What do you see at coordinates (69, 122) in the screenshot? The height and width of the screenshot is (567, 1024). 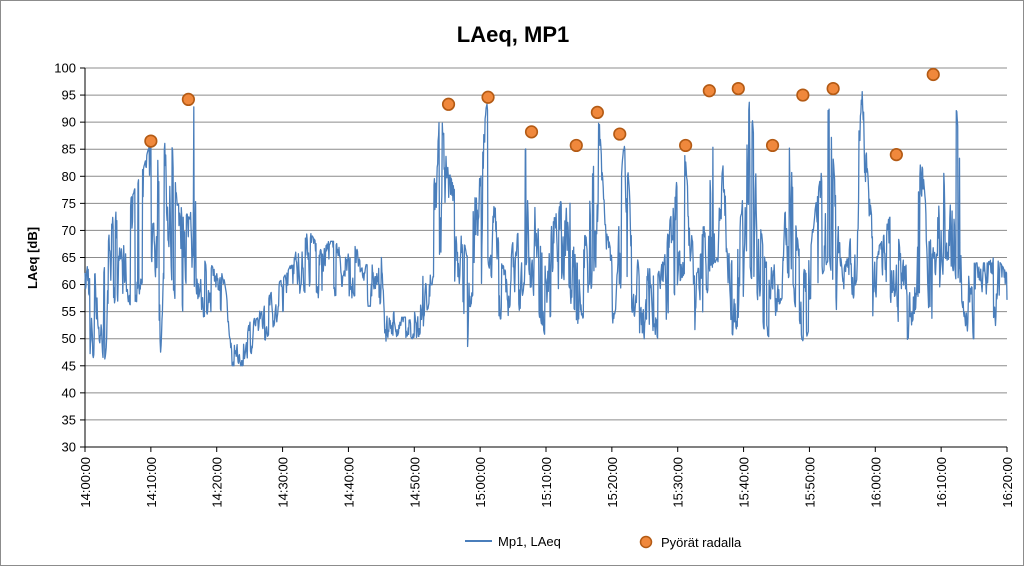 I see `y-tick-label: 90` at bounding box center [69, 122].